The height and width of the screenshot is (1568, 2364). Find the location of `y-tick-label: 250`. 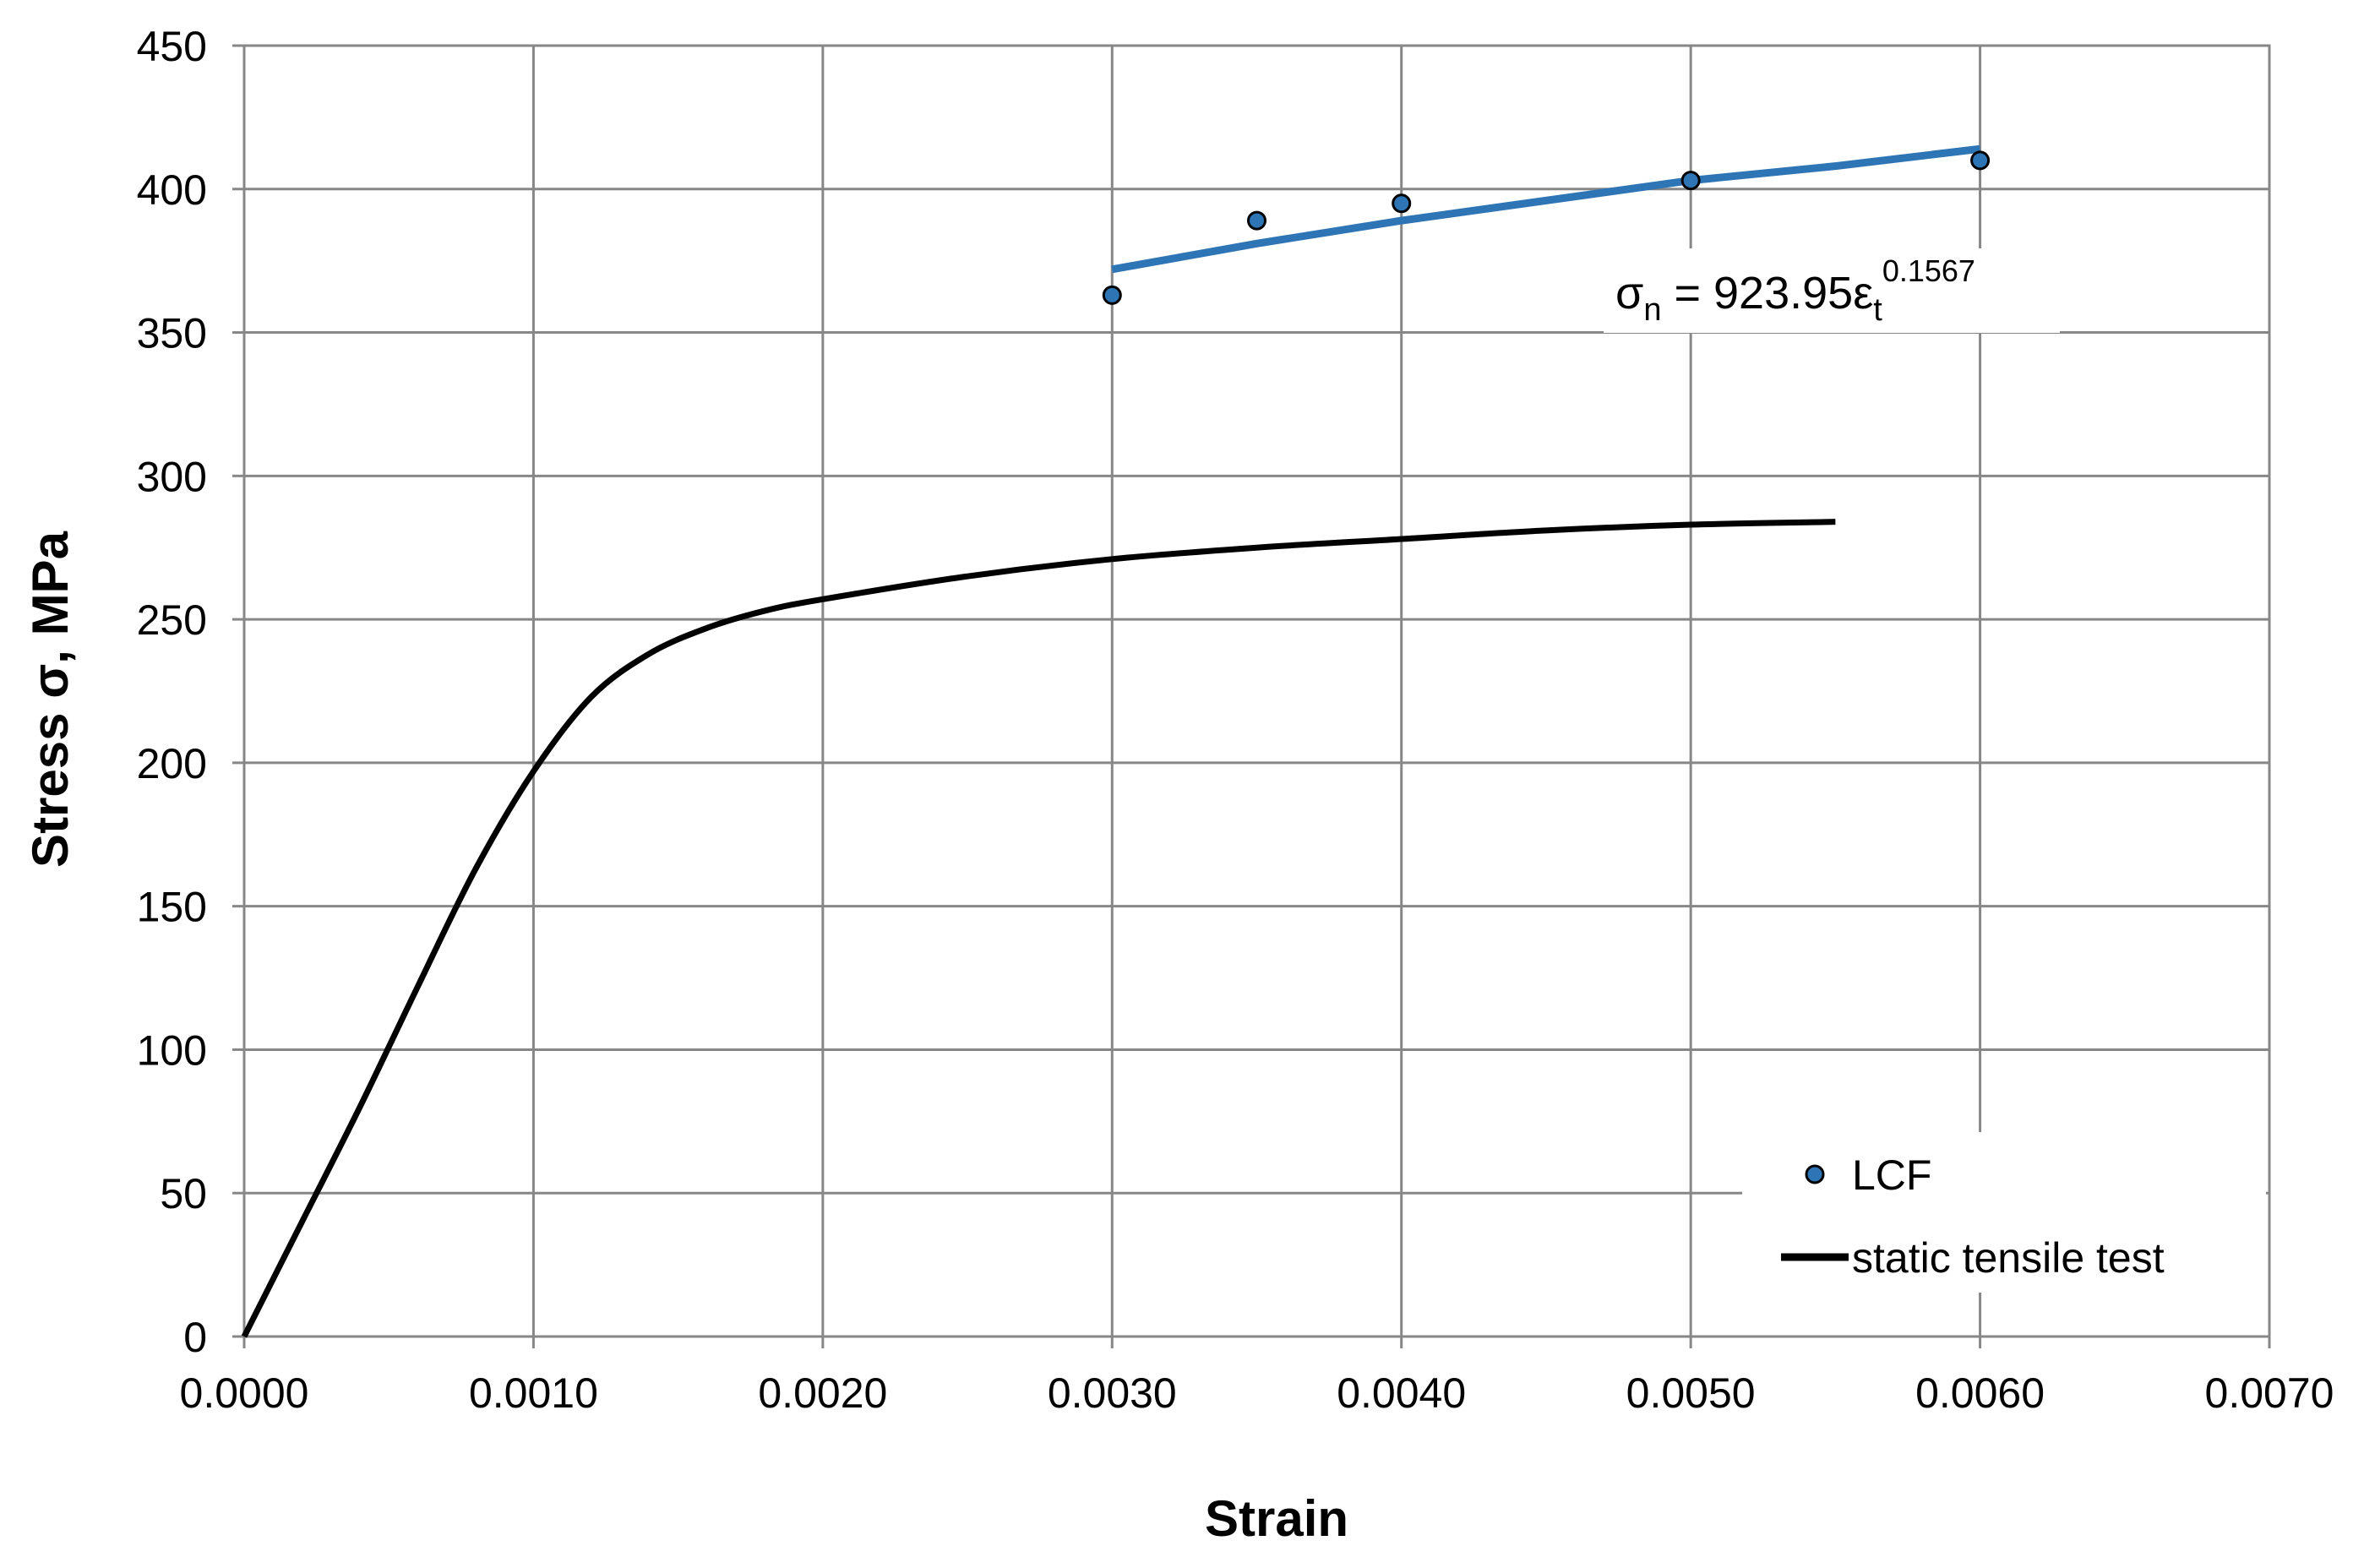

y-tick-label: 250 is located at coordinates (172, 620).